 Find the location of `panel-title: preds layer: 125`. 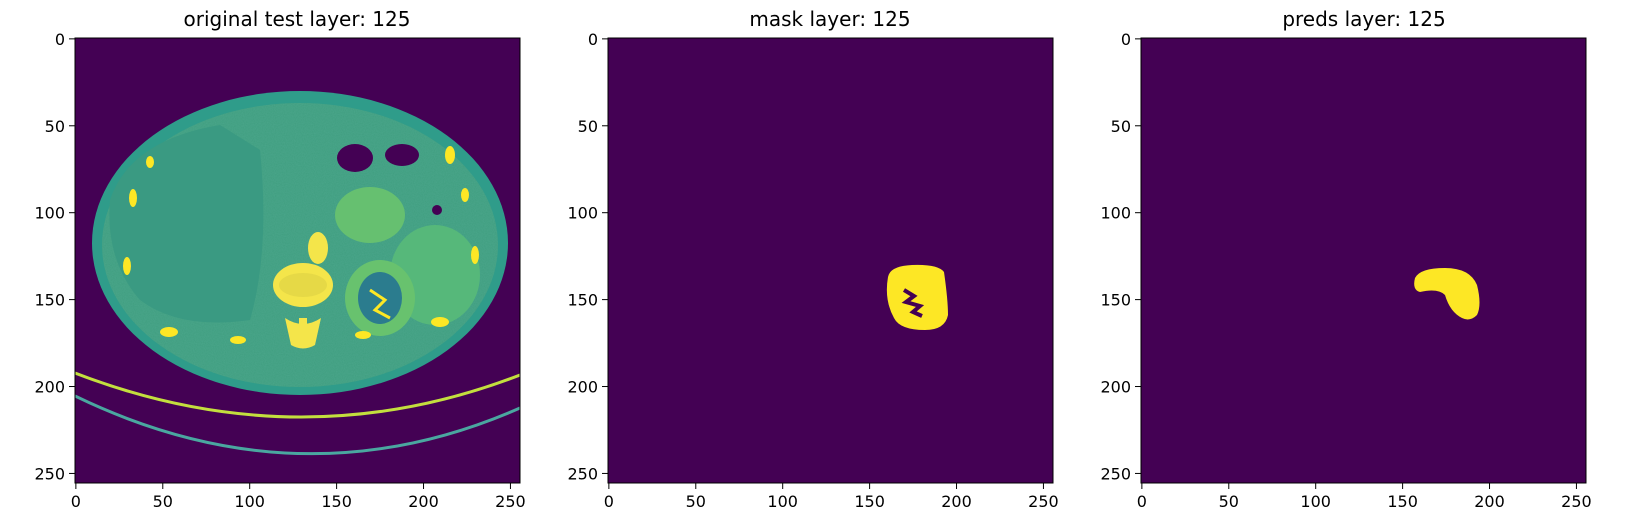

panel-title: preds layer: 125 is located at coordinates (1363, 19).